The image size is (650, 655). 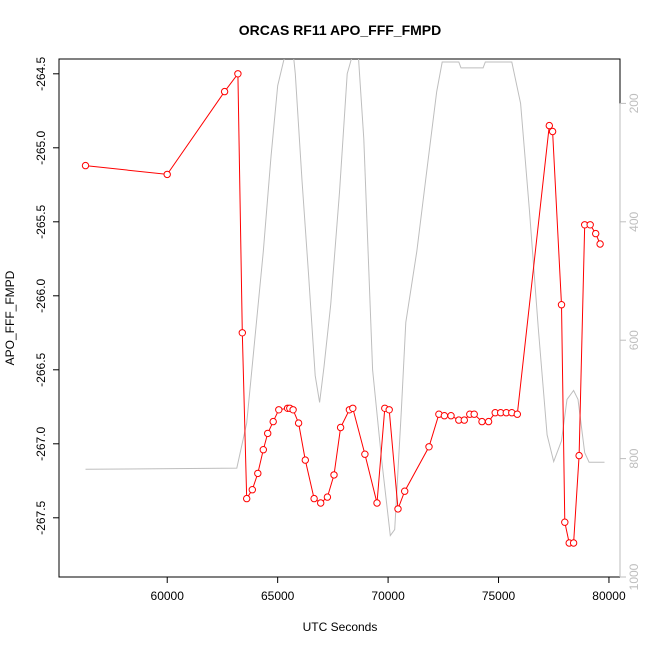 I want to click on y-tick-label: -267.0, so click(x=41, y=443).